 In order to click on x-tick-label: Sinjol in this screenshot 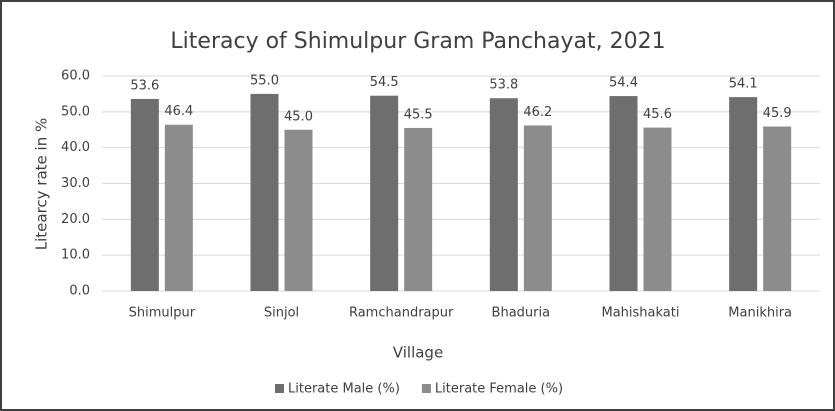, I will do `click(281, 313)`.